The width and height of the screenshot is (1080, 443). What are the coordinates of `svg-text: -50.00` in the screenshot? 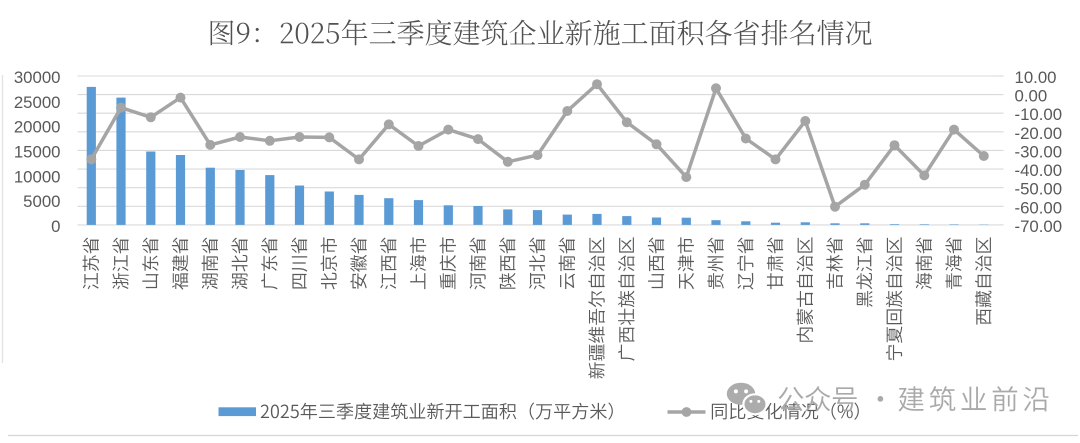 It's located at (1039, 189).